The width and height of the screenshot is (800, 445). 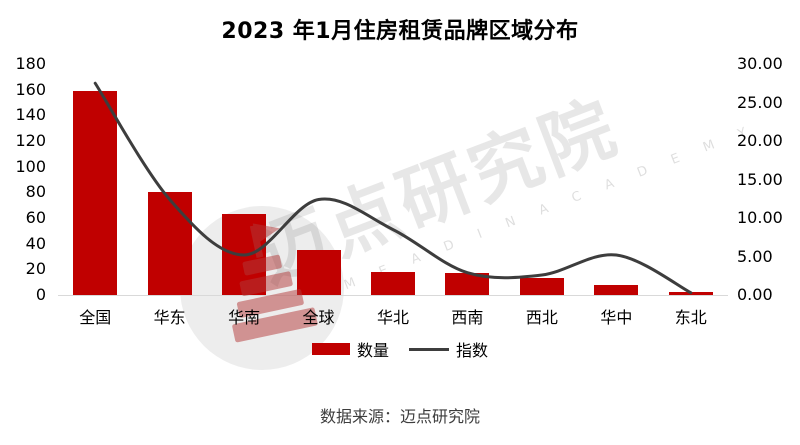 What do you see at coordinates (35, 217) in the screenshot?
I see `left-axis-tick: 60` at bounding box center [35, 217].